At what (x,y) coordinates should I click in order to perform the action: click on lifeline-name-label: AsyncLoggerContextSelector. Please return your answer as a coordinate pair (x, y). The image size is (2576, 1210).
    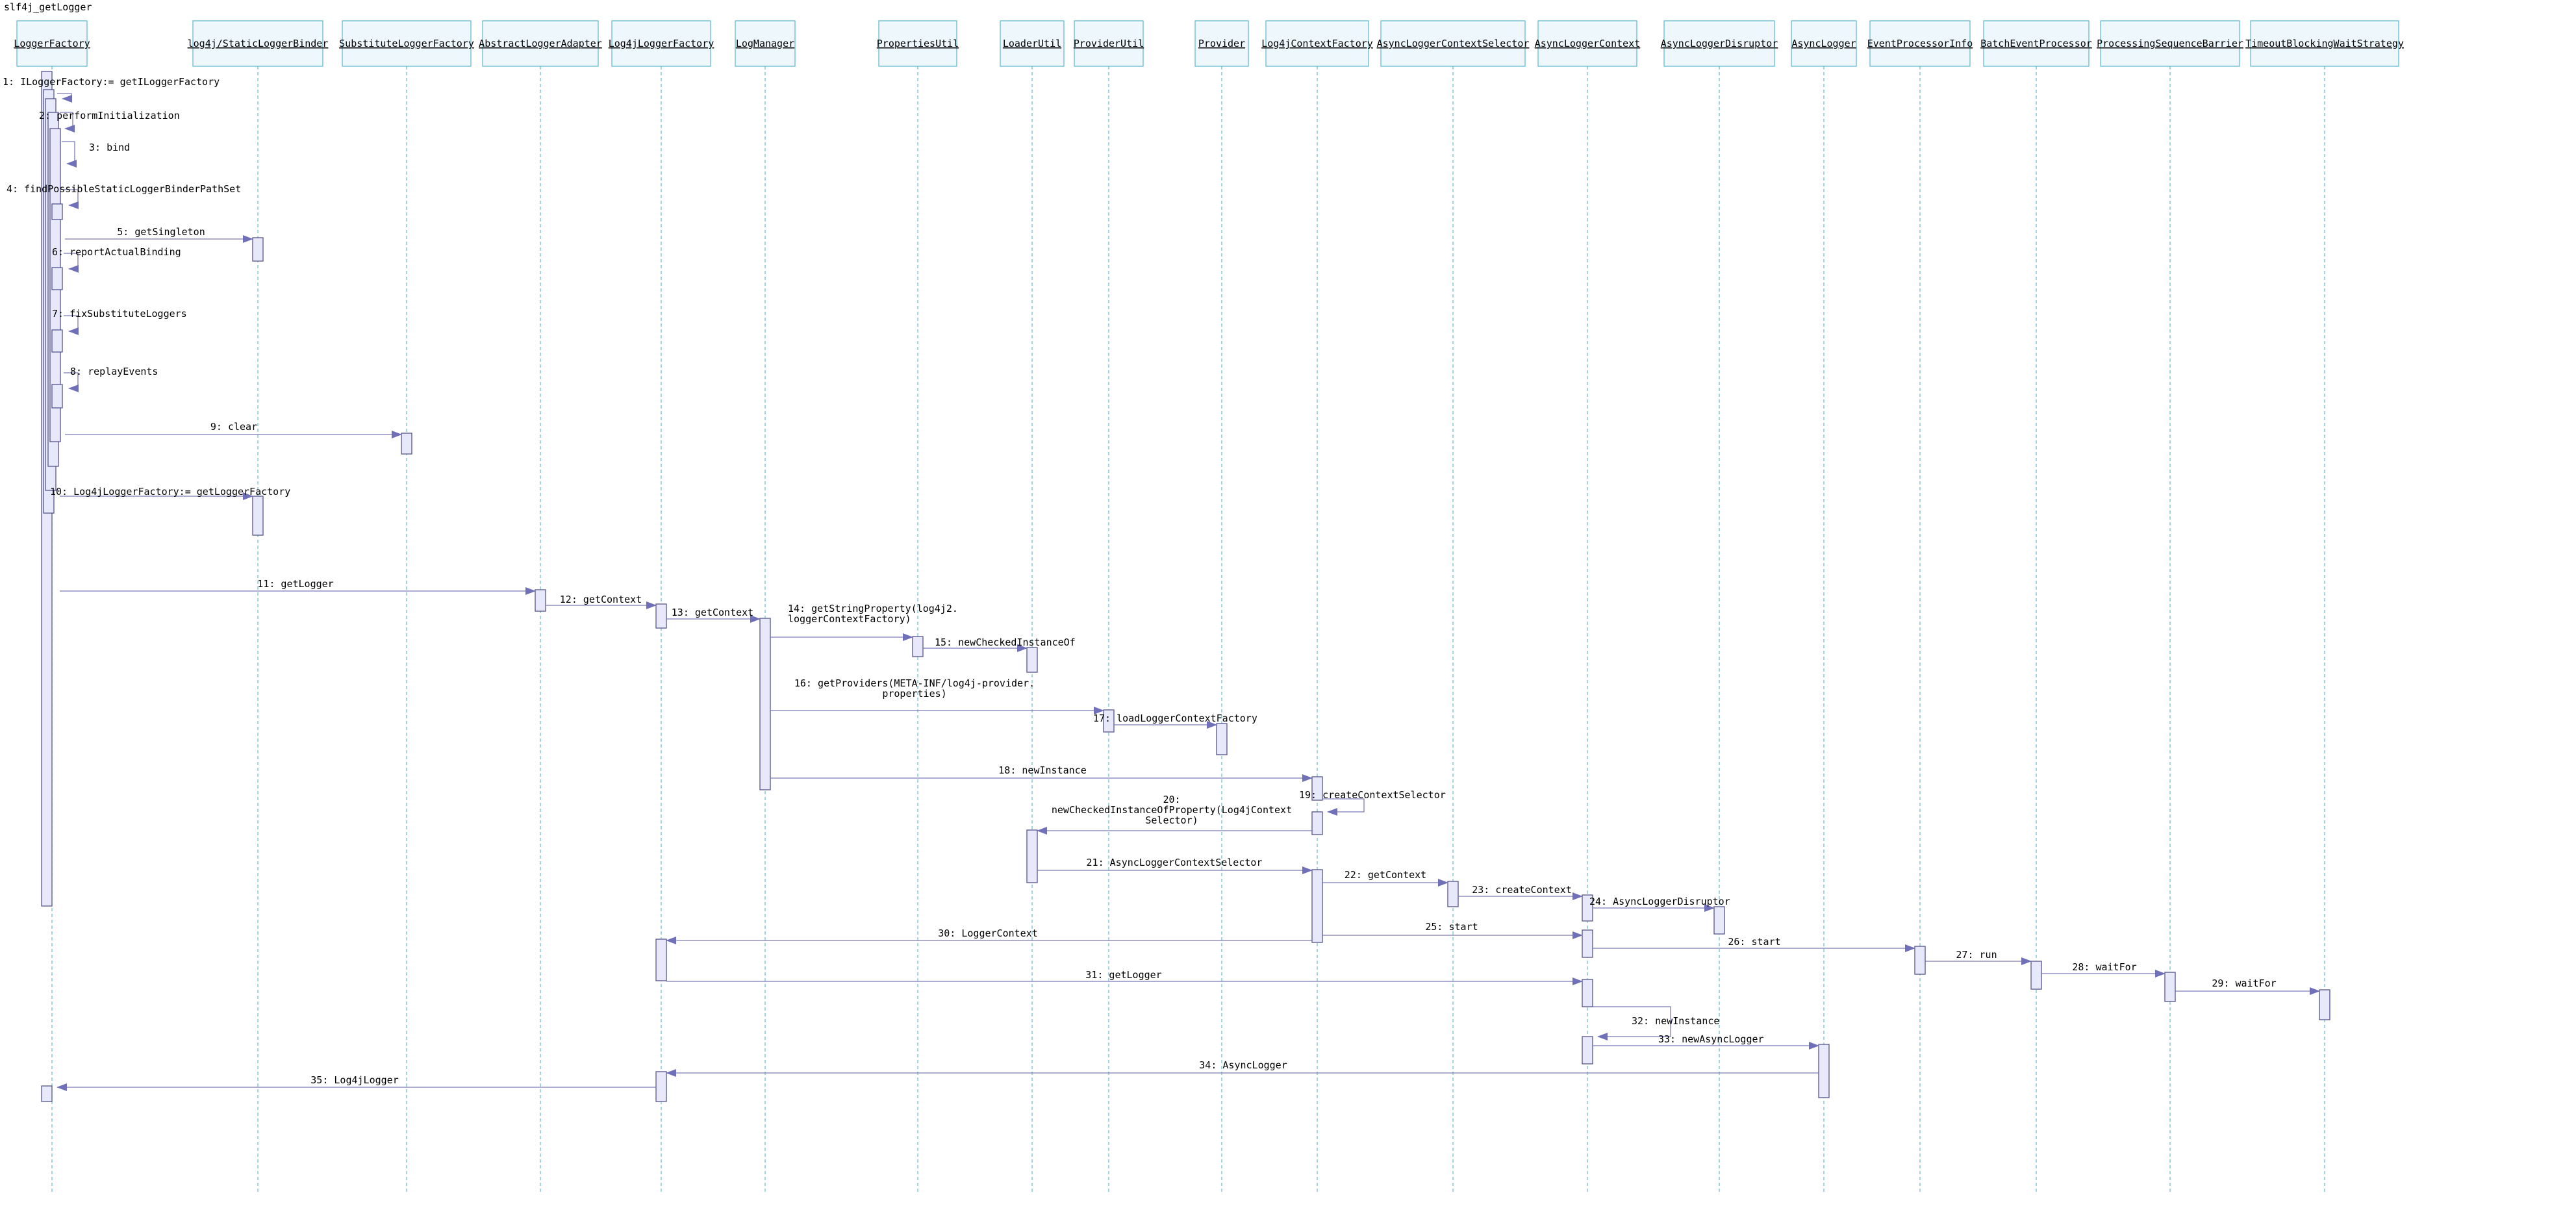
    Looking at the image, I should click on (1454, 43).